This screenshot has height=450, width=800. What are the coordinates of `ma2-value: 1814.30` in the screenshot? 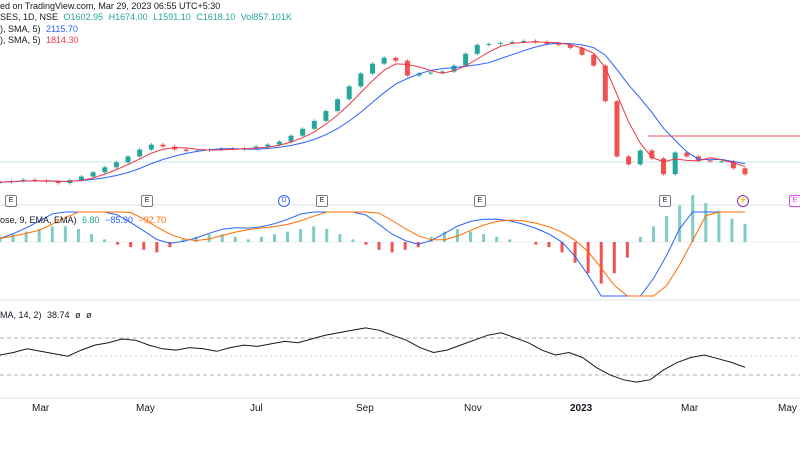 It's located at (62, 40).